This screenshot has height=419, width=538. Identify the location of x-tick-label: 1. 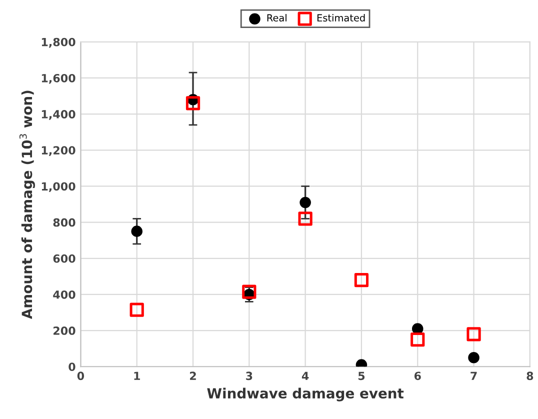
(137, 376).